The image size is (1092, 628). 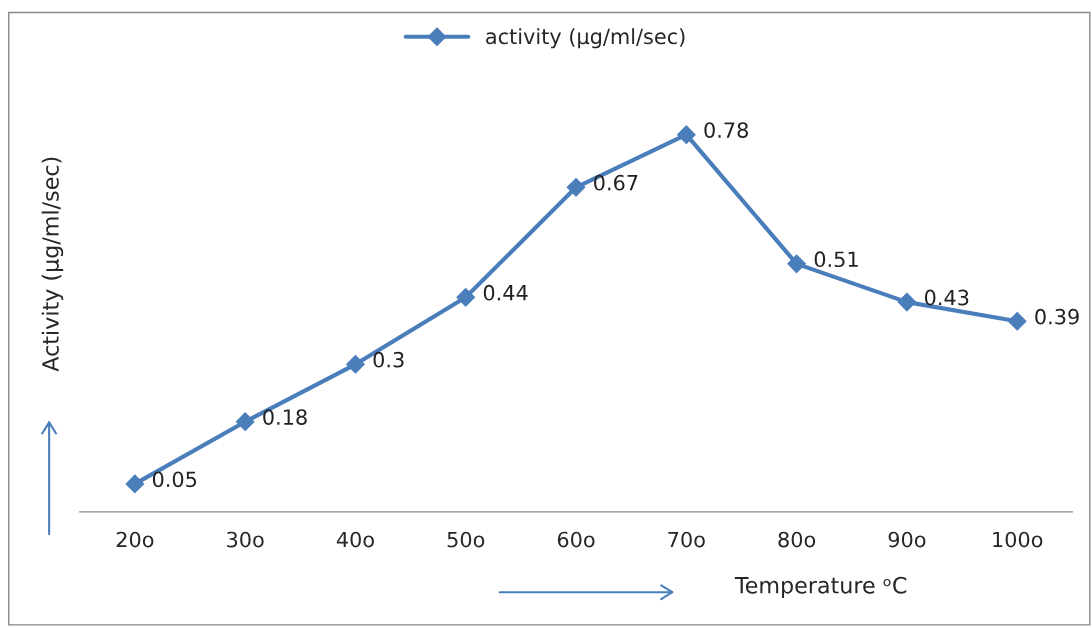 I want to click on data-label: 0.39, so click(x=1057, y=316).